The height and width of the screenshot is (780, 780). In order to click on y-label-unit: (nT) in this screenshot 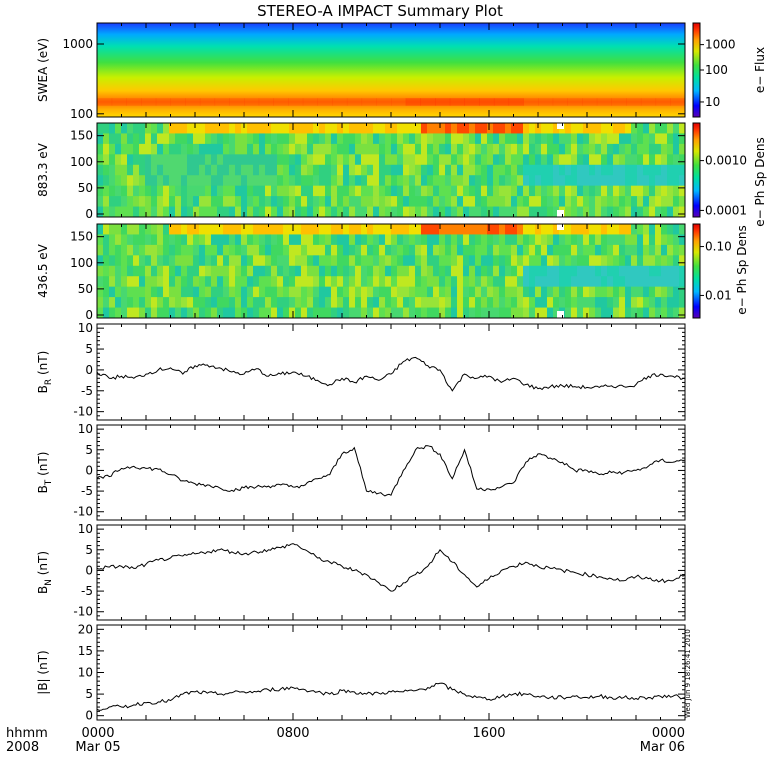, I will do `click(43, 664)`.